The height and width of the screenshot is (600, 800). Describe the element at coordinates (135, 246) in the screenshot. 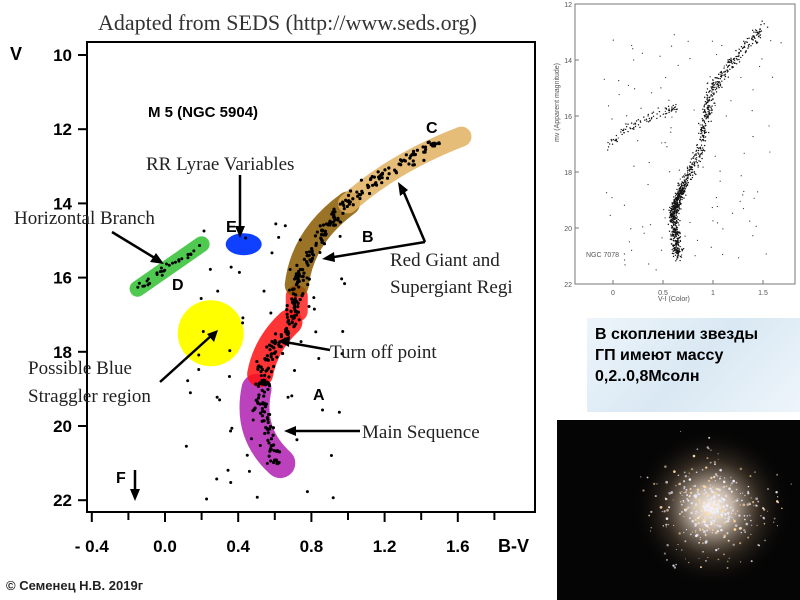

I see `horizontal-branch-arrow` at that location.